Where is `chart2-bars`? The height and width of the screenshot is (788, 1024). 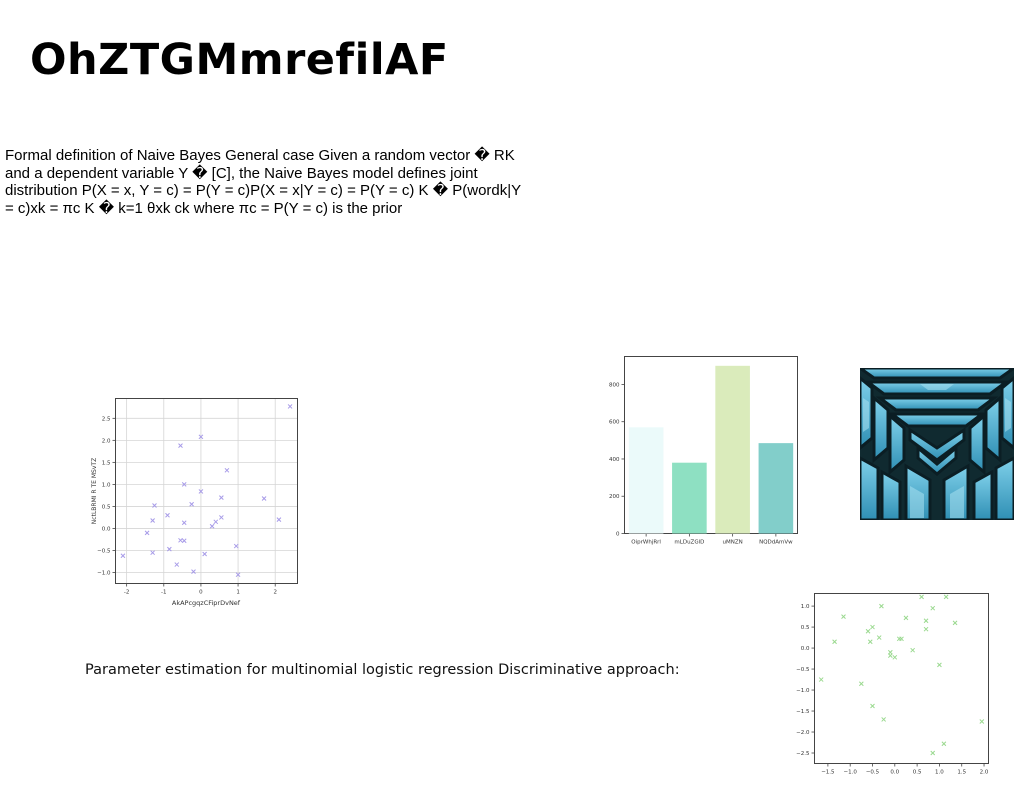
chart2-bars is located at coordinates (711, 449).